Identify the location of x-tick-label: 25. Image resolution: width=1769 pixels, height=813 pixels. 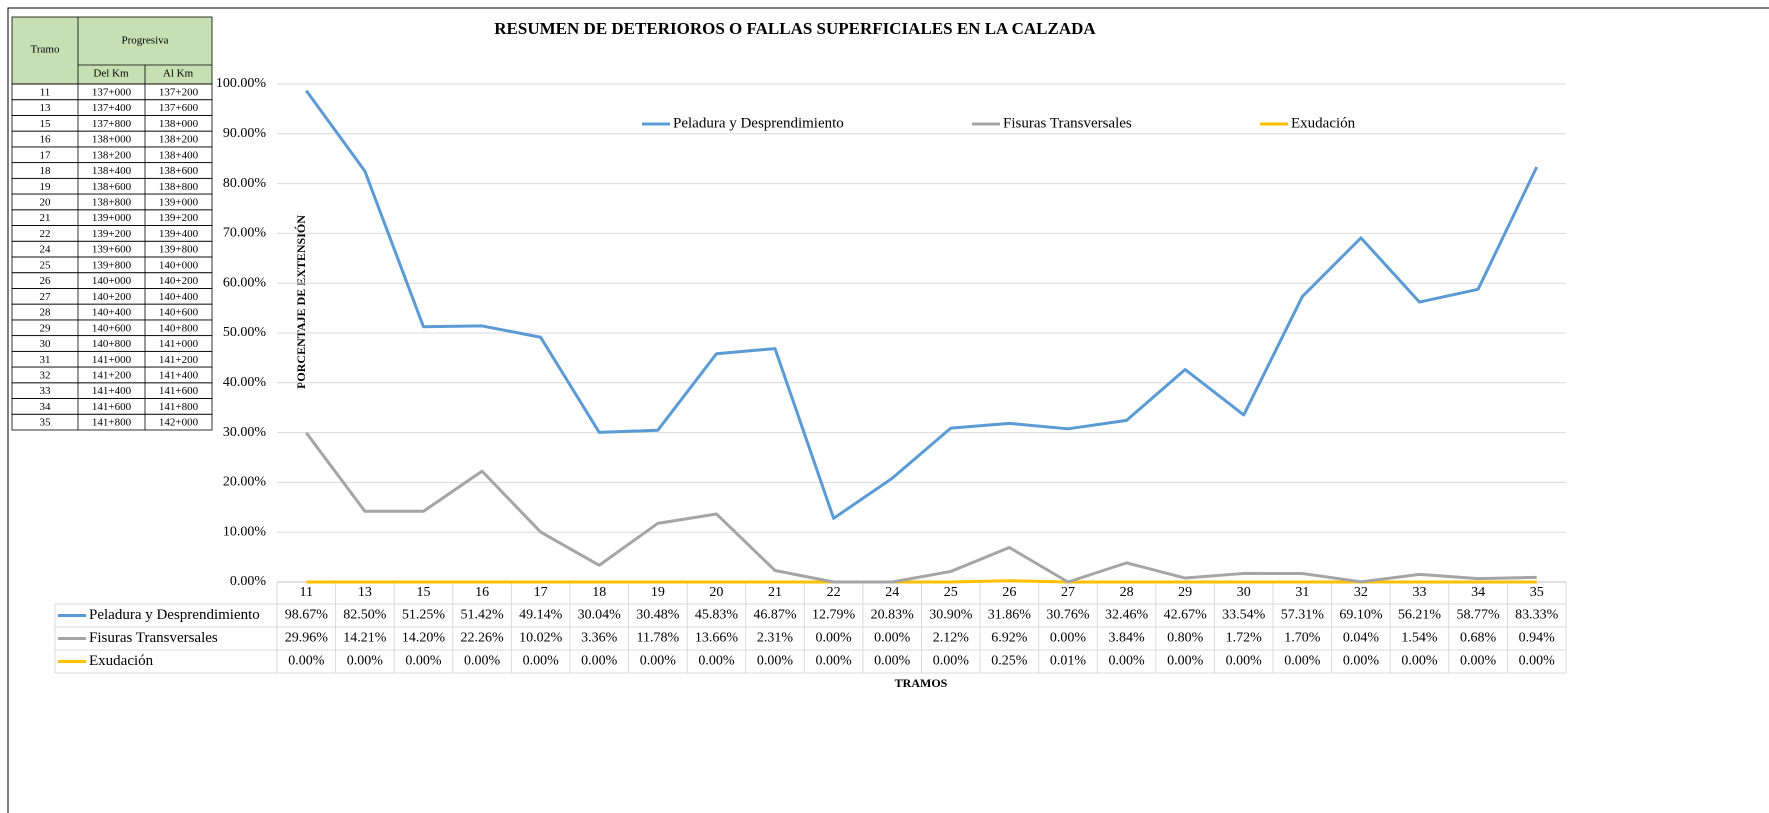
(951, 592).